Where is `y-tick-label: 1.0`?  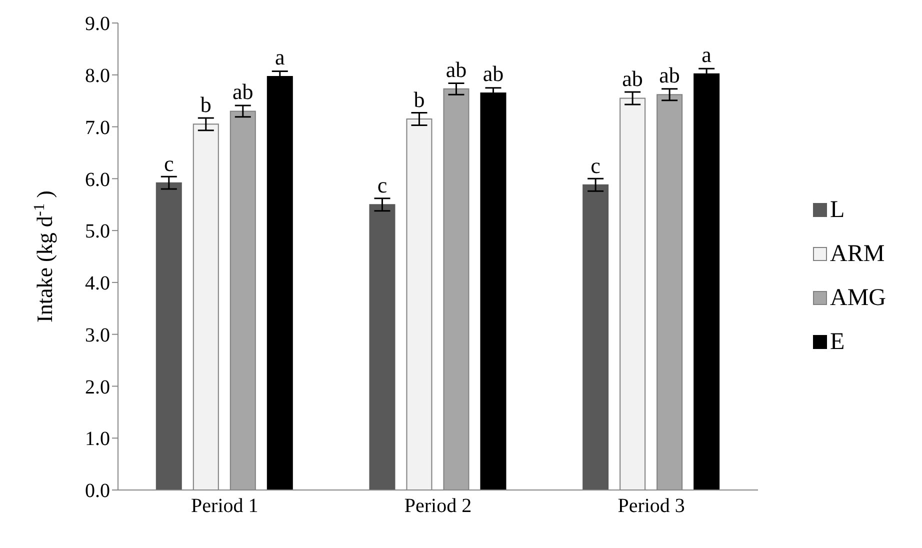 y-tick-label: 1.0 is located at coordinates (97, 439).